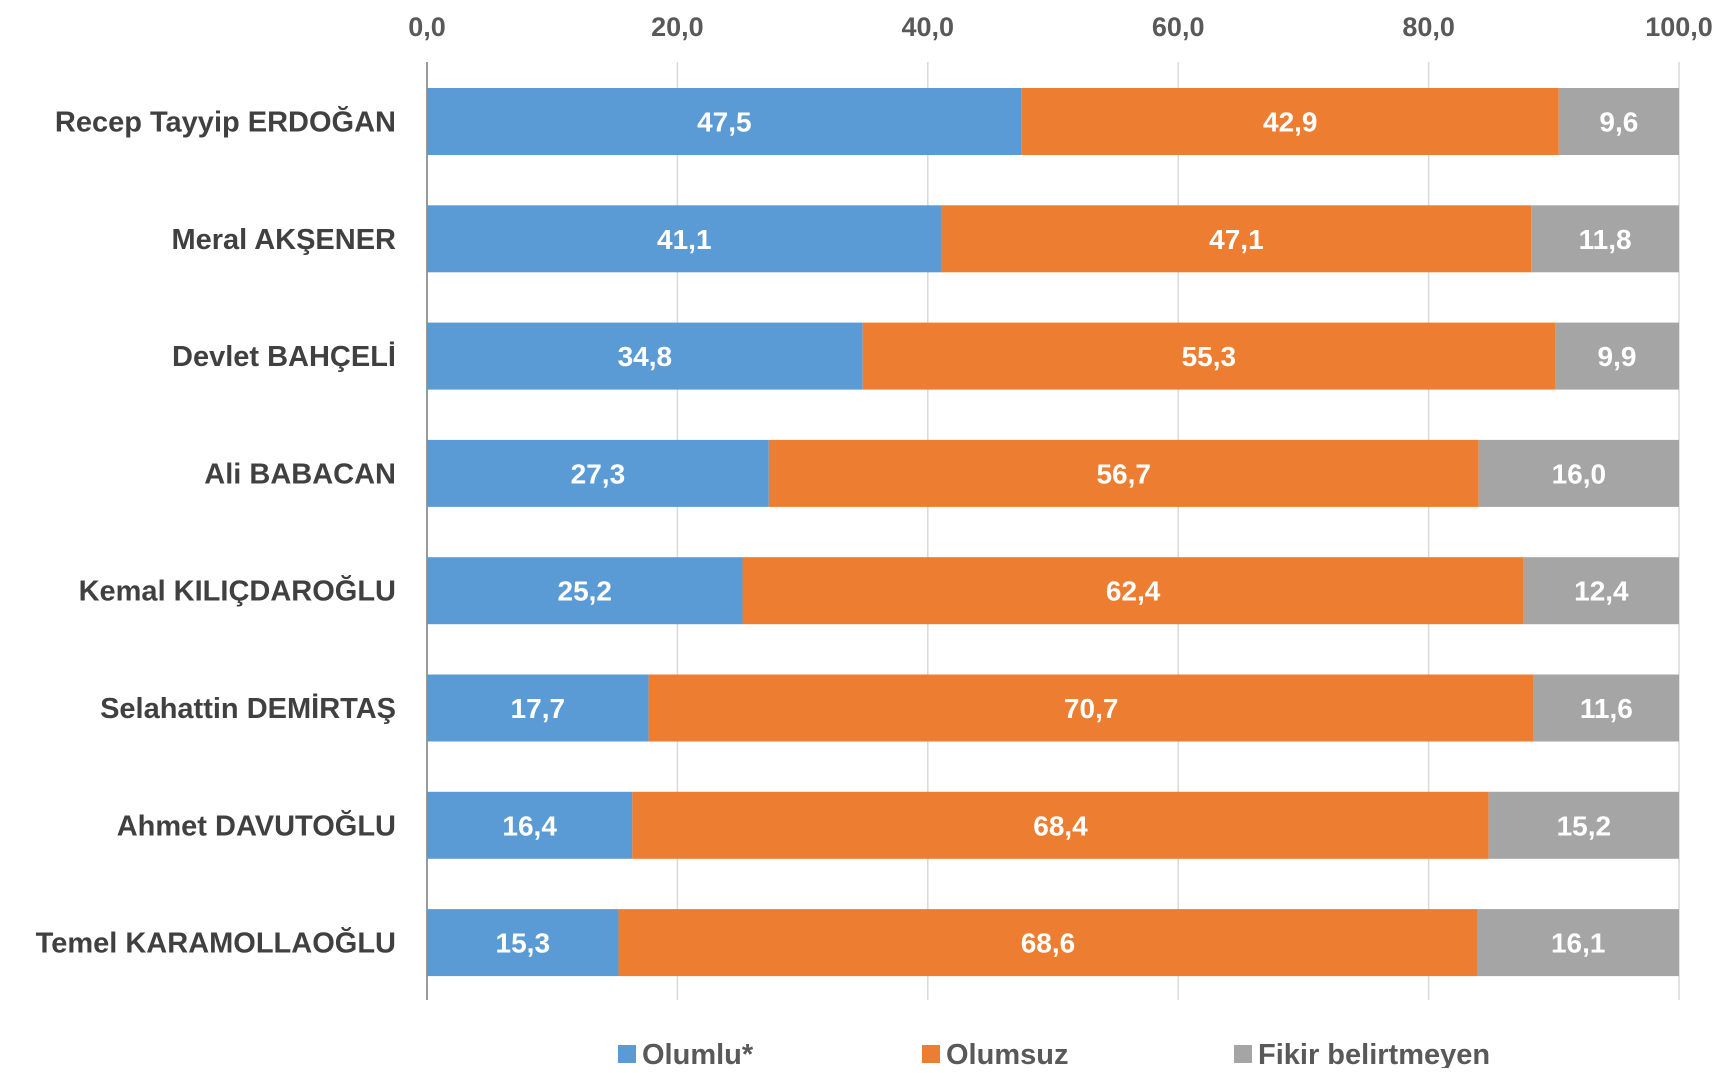 The width and height of the screenshot is (1725, 1073). Describe the element at coordinates (698, 1053) in the screenshot. I see `legend-label: Olumlu*` at that location.